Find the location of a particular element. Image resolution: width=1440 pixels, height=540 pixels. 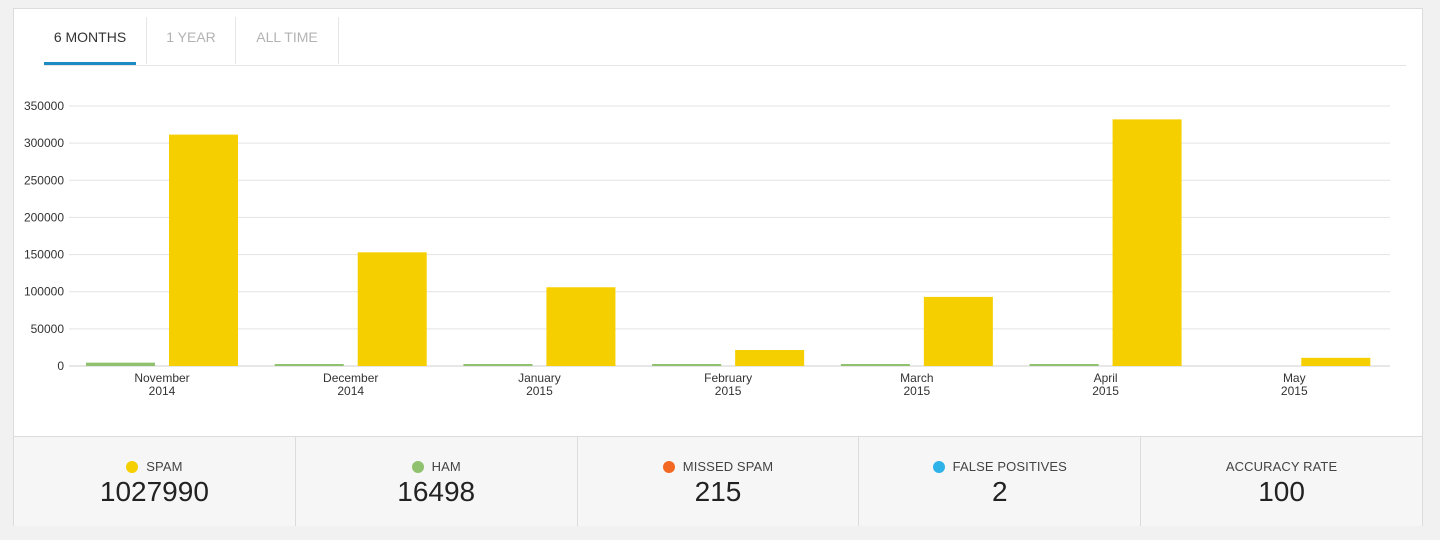

spam-dot-icon is located at coordinates (132, 466).